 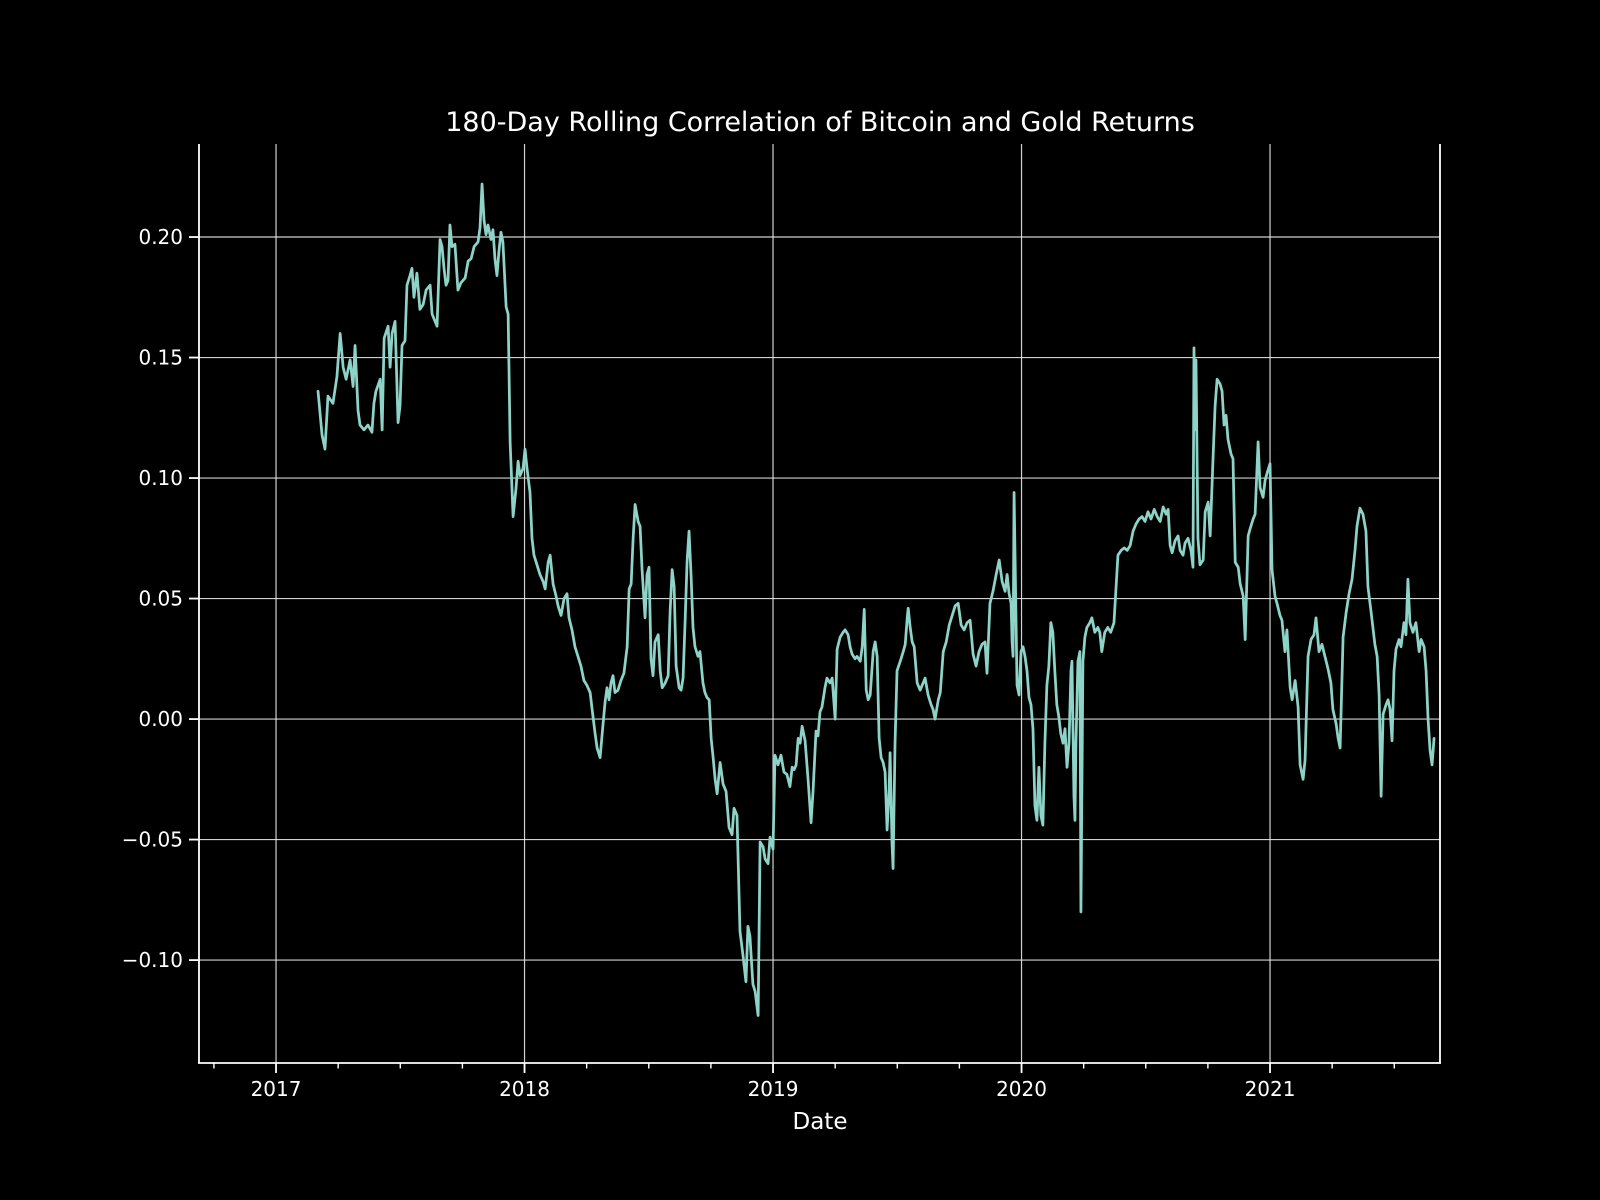 What do you see at coordinates (152, 840) in the screenshot?
I see `y-tick-label: −0.05` at bounding box center [152, 840].